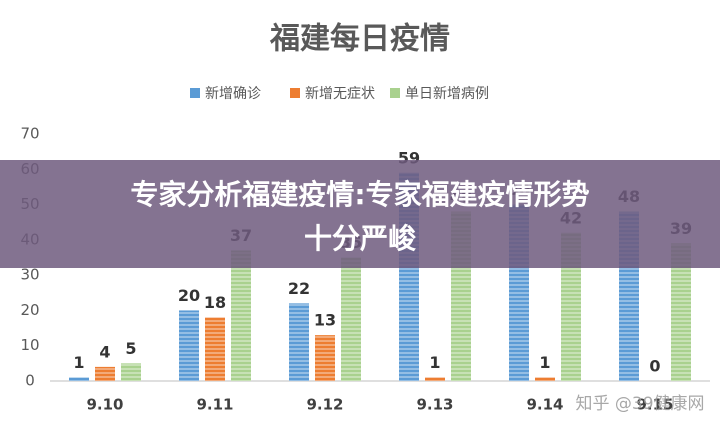  Describe the element at coordinates (29, 310) in the screenshot. I see `y-tick-label: 20` at that location.